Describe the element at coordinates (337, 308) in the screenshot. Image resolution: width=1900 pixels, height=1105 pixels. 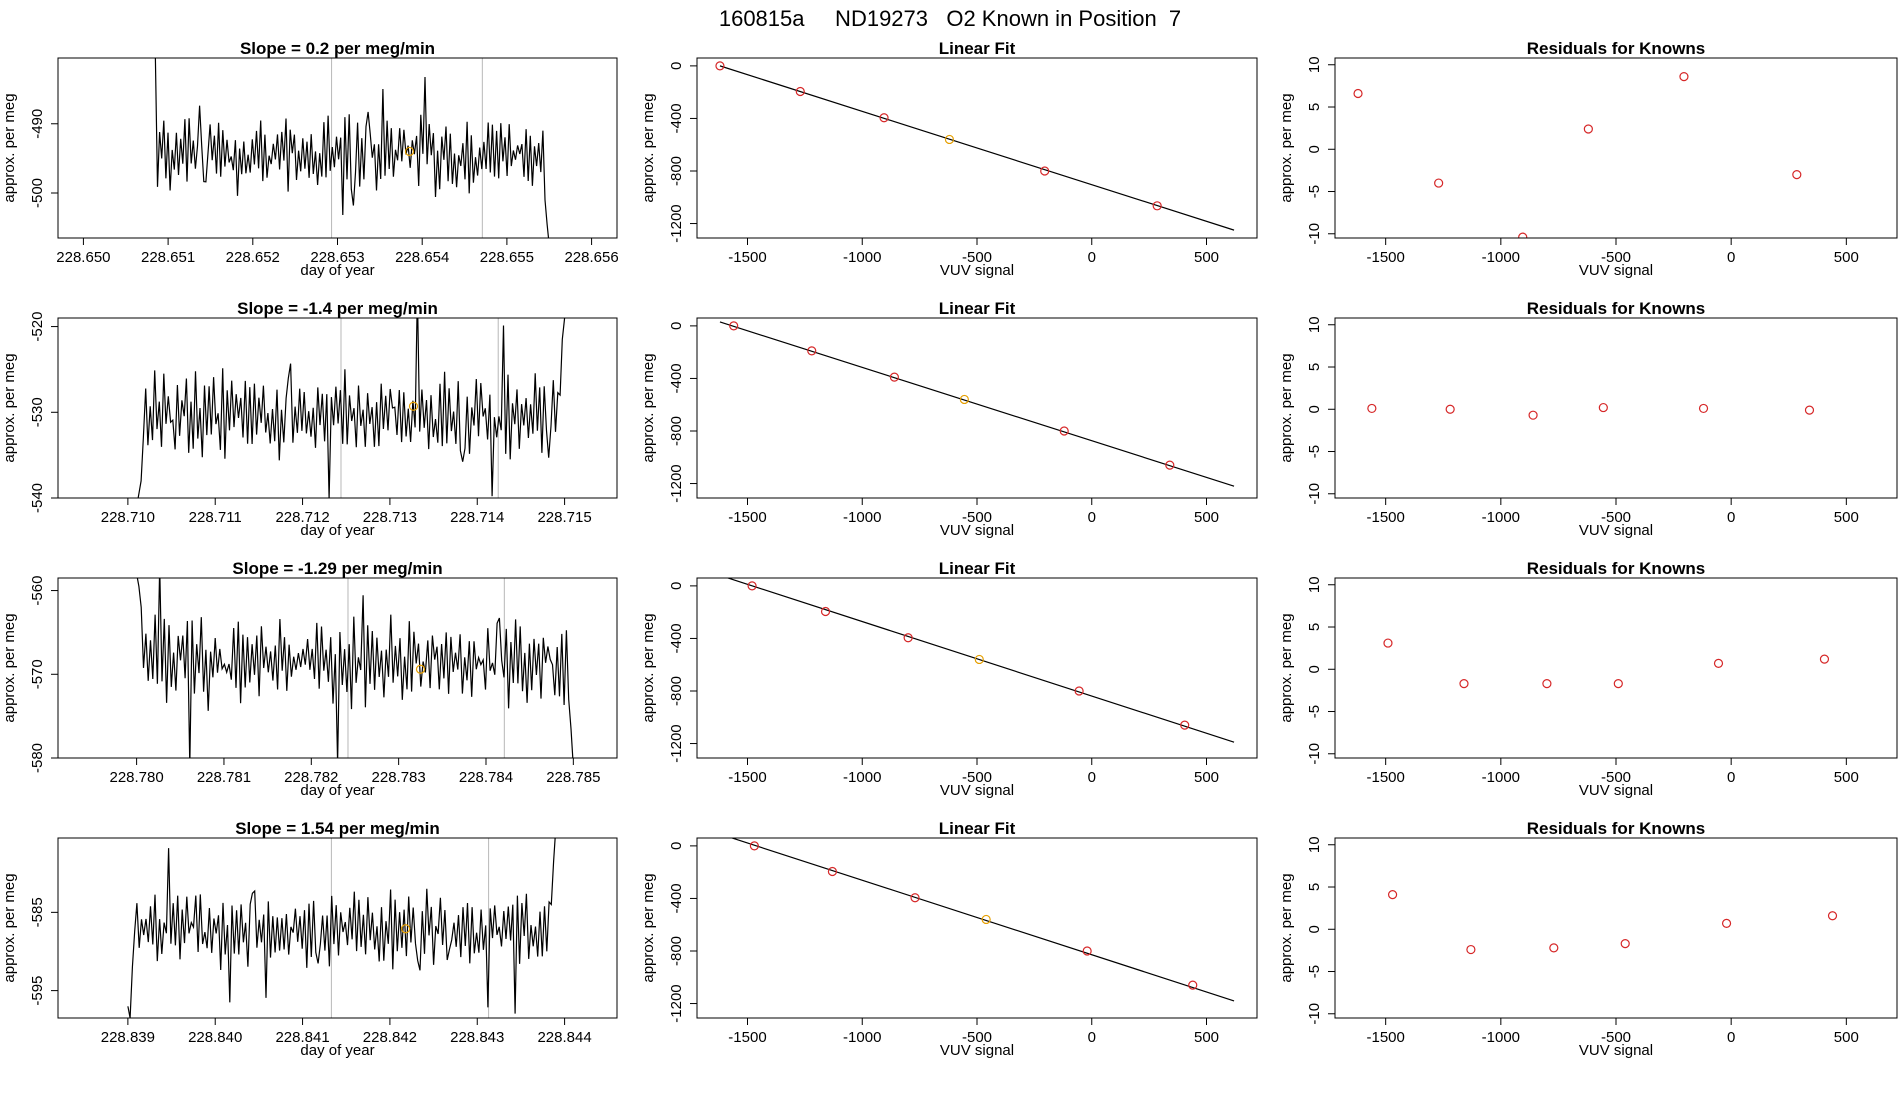
I see `panel-title: Slope = -1.4 per meg/min` at that location.